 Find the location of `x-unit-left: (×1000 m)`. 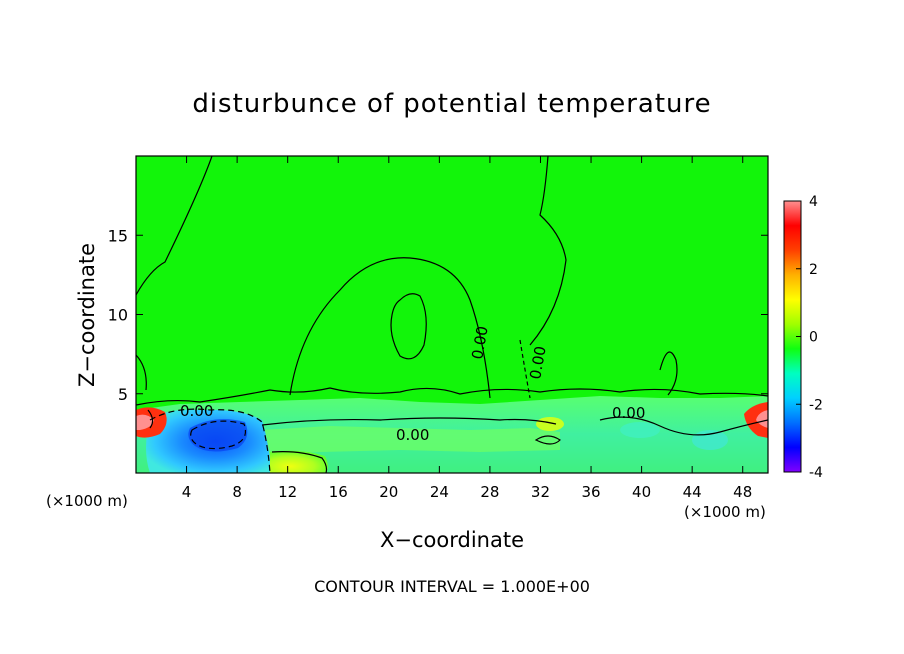

x-unit-left: (×1000 m) is located at coordinates (87, 501).